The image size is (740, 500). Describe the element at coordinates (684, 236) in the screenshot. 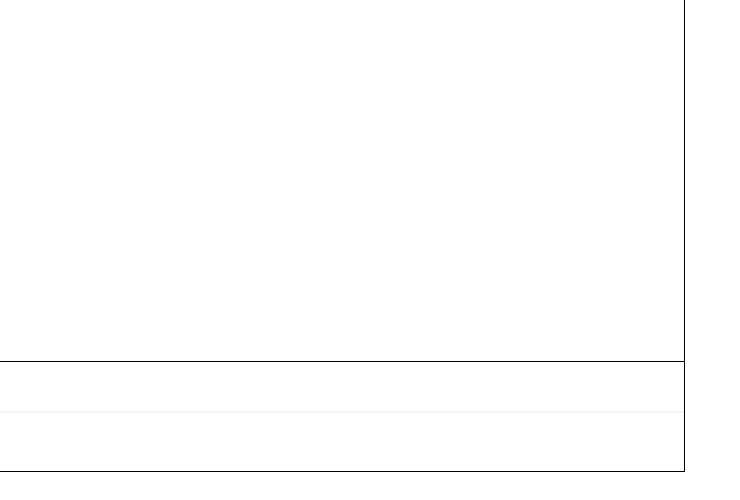

I see `price-axis-line` at that location.